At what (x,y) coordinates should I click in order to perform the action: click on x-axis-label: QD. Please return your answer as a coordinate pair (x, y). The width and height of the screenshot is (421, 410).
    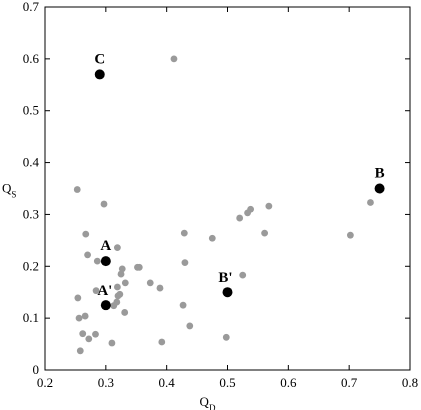
    Looking at the image, I should click on (208, 402).